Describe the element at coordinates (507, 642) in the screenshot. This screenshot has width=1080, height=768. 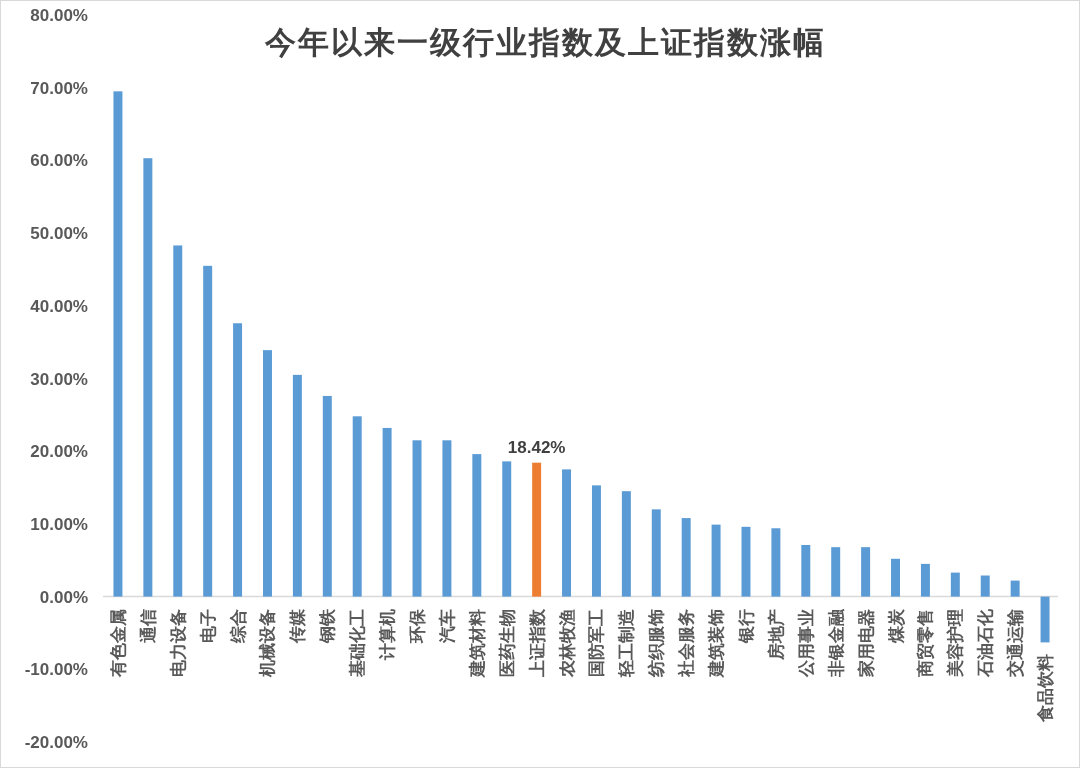
I see `x-tick-label: 医药生物` at that location.